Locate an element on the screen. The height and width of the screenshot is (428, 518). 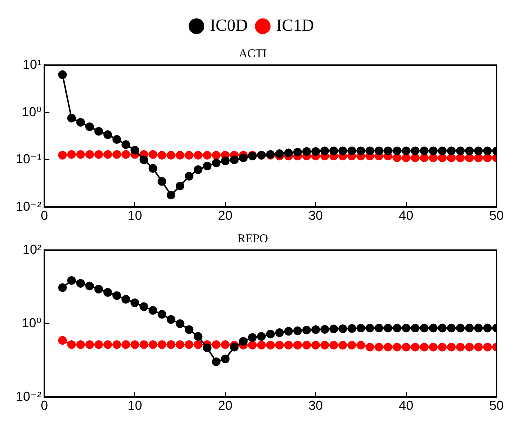
x-tick-label: 20 is located at coordinates (225, 215).